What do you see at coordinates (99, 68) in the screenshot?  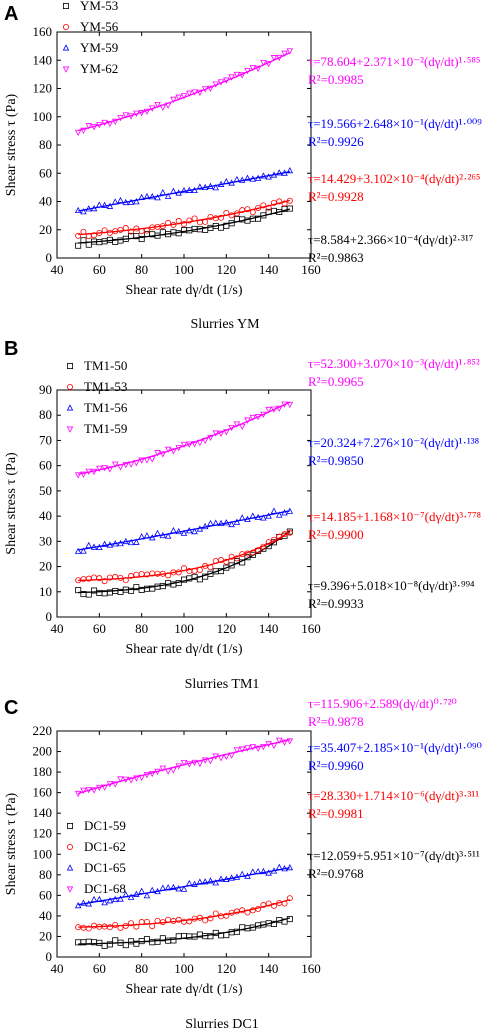 I see `legend-label: YM-62` at bounding box center [99, 68].